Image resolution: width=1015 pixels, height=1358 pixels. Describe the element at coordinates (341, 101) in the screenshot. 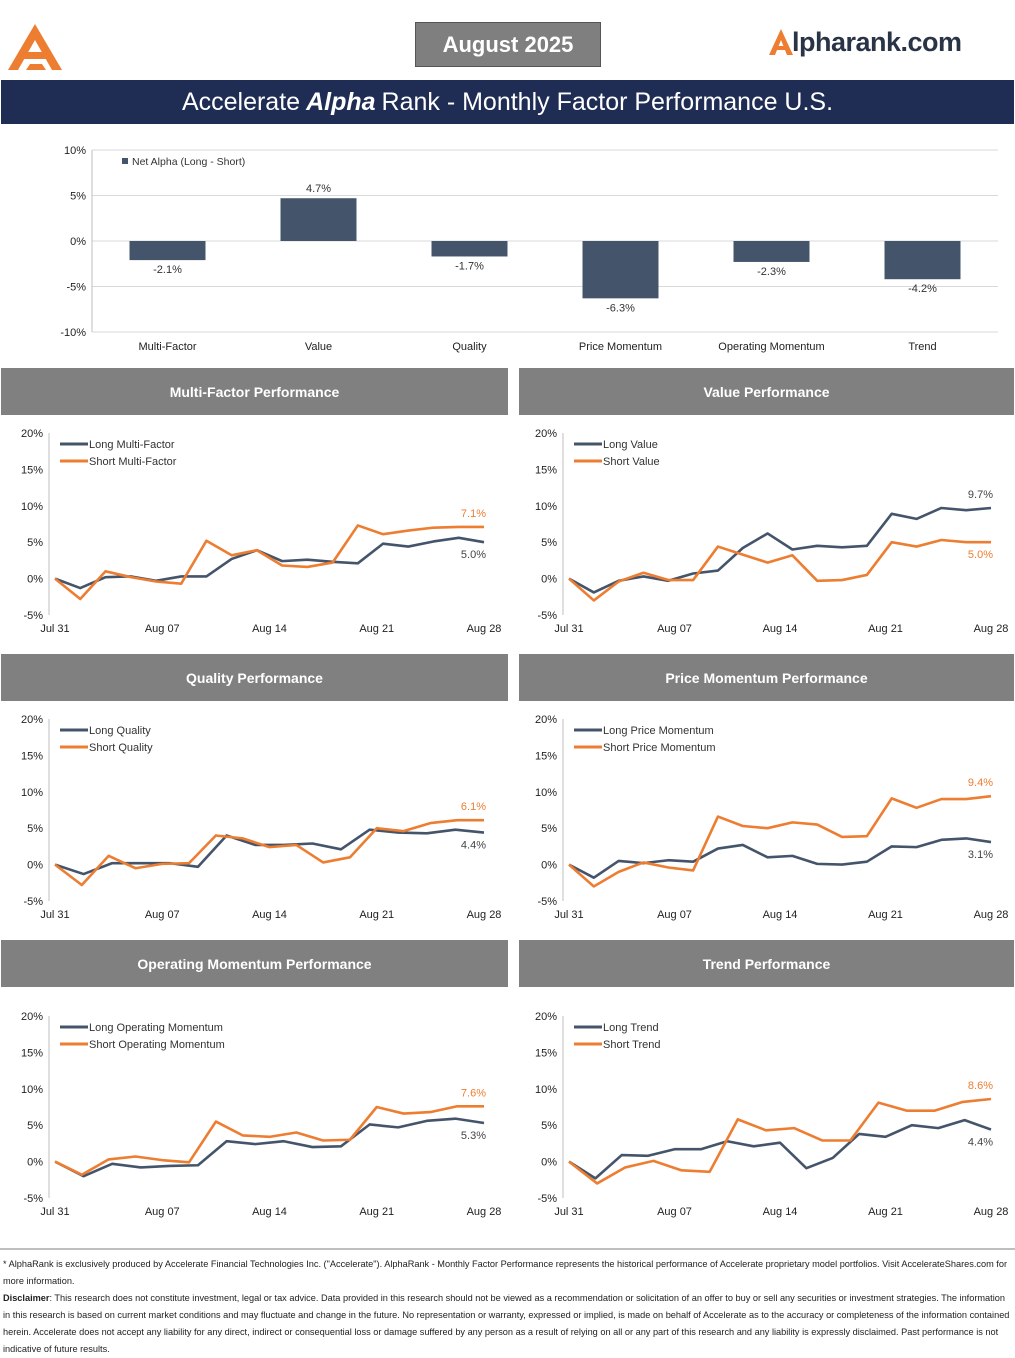

I see `title-emphasis: Alpha` at that location.